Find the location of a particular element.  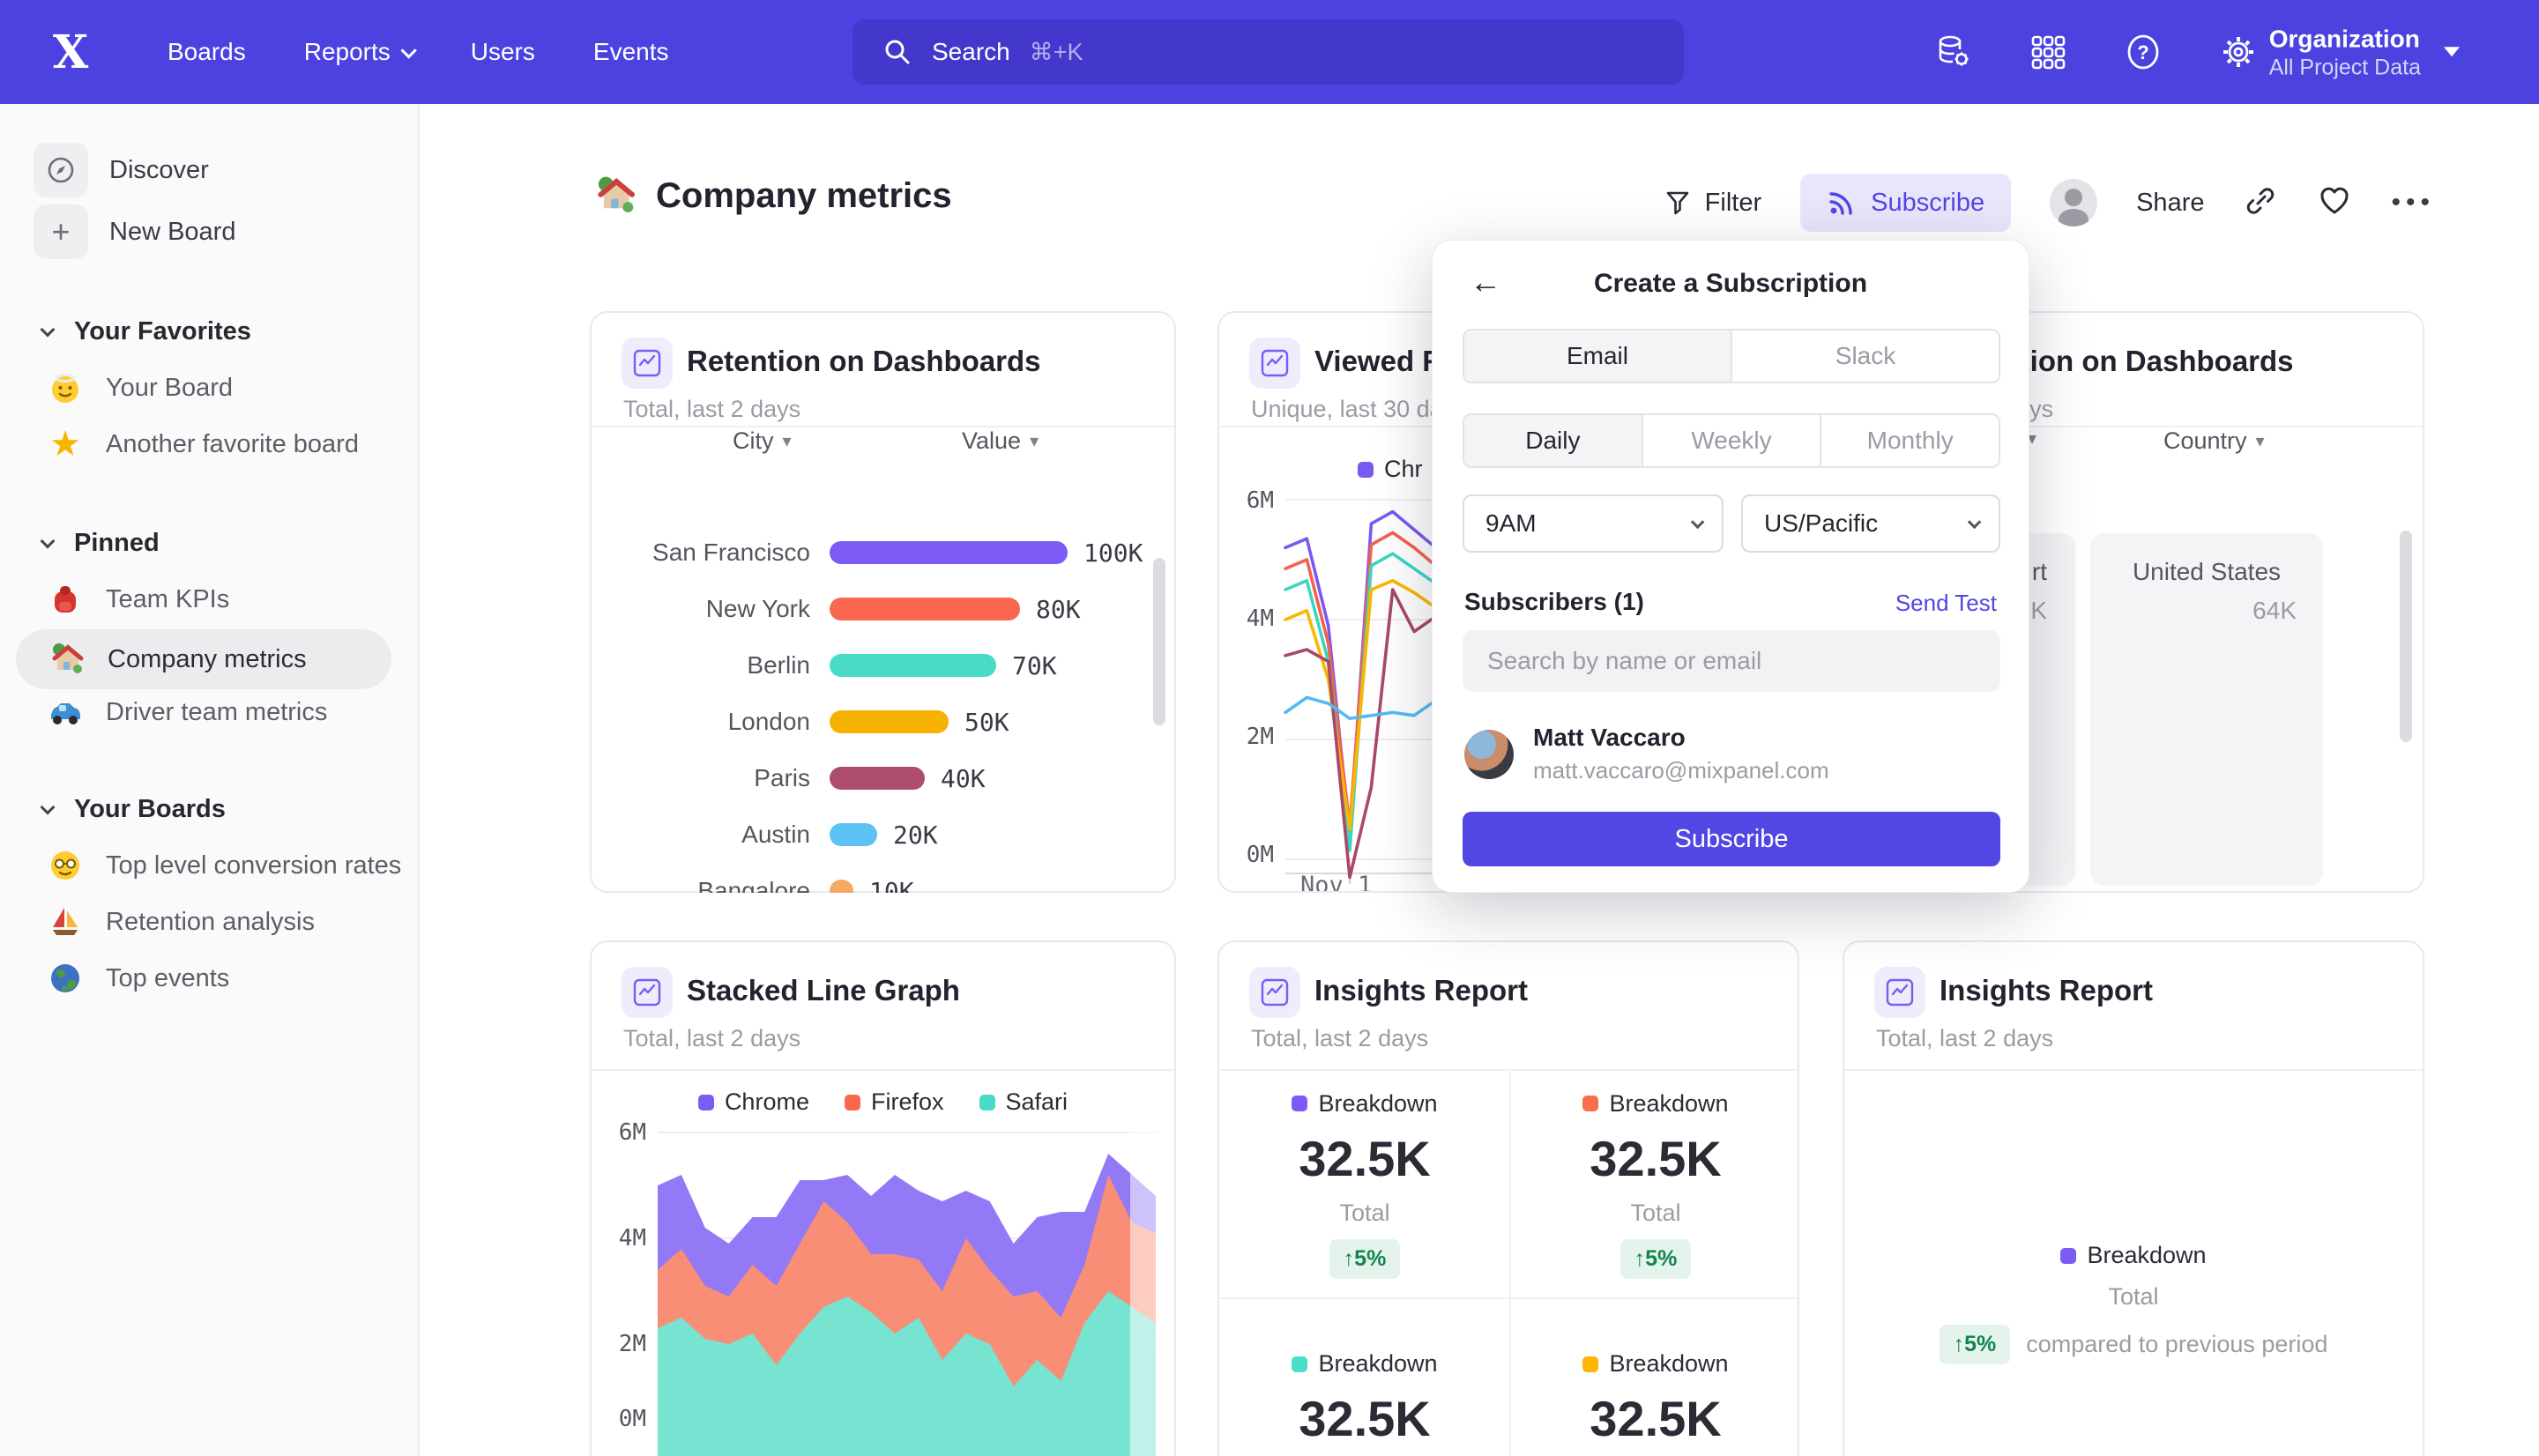

sidebar-item-top-level-conversion-rates: Top level conversion rates is located at coordinates (223, 865).